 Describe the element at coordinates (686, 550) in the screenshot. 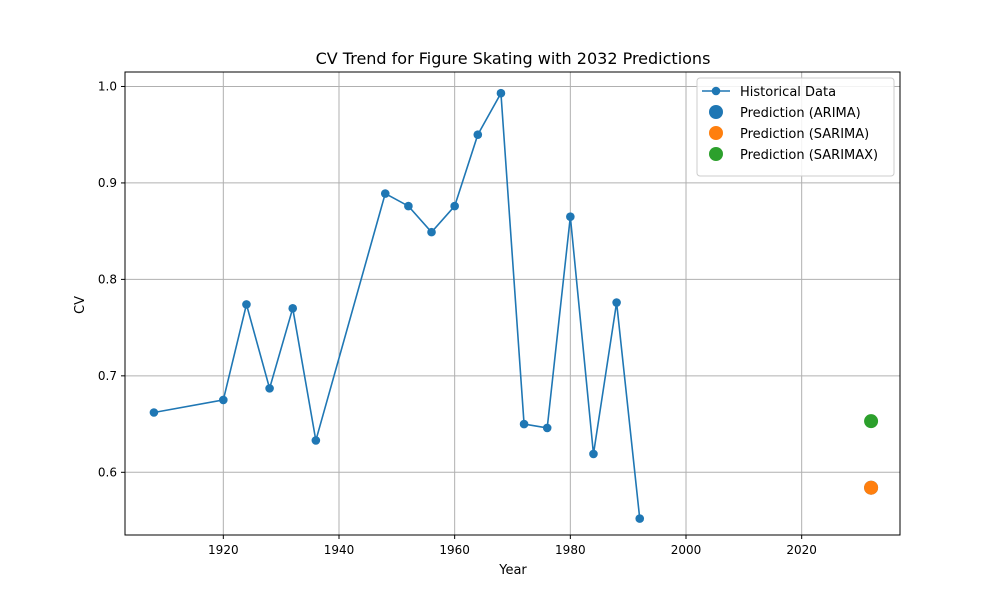

I see `x-tick-label: 2000` at that location.